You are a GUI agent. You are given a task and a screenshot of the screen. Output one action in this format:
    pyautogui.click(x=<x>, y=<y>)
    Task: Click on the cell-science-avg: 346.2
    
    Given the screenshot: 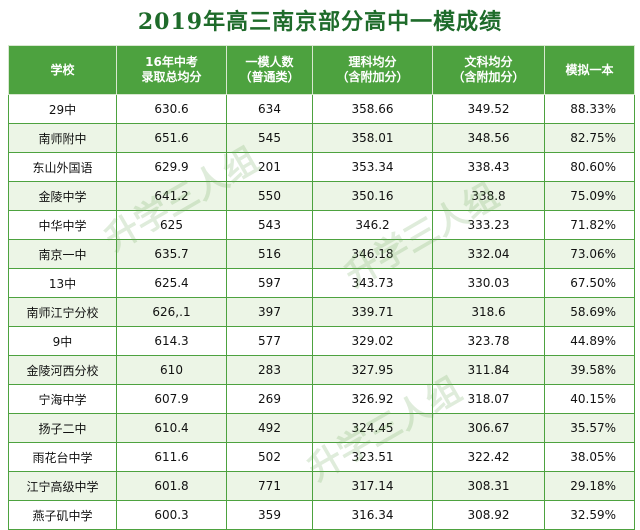 What is the action you would take?
    pyautogui.click(x=372, y=225)
    